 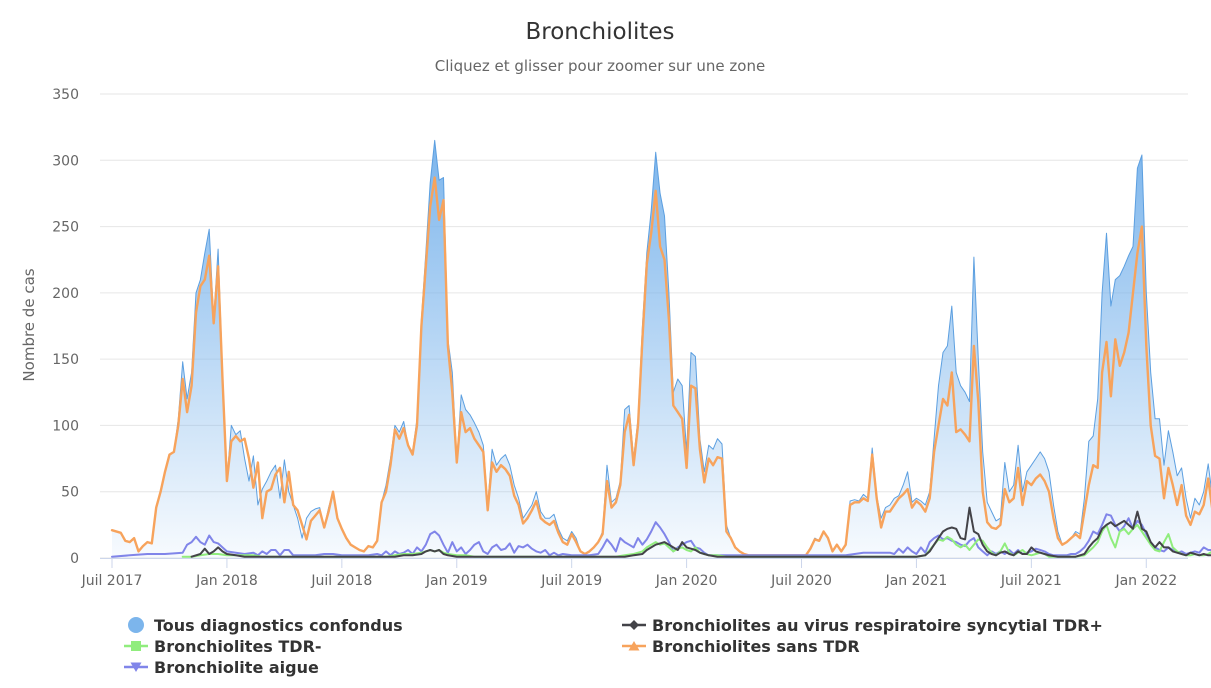 What do you see at coordinates (916, 581) in the screenshot?
I see `x-tick-label: Jan 2021` at bounding box center [916, 581].